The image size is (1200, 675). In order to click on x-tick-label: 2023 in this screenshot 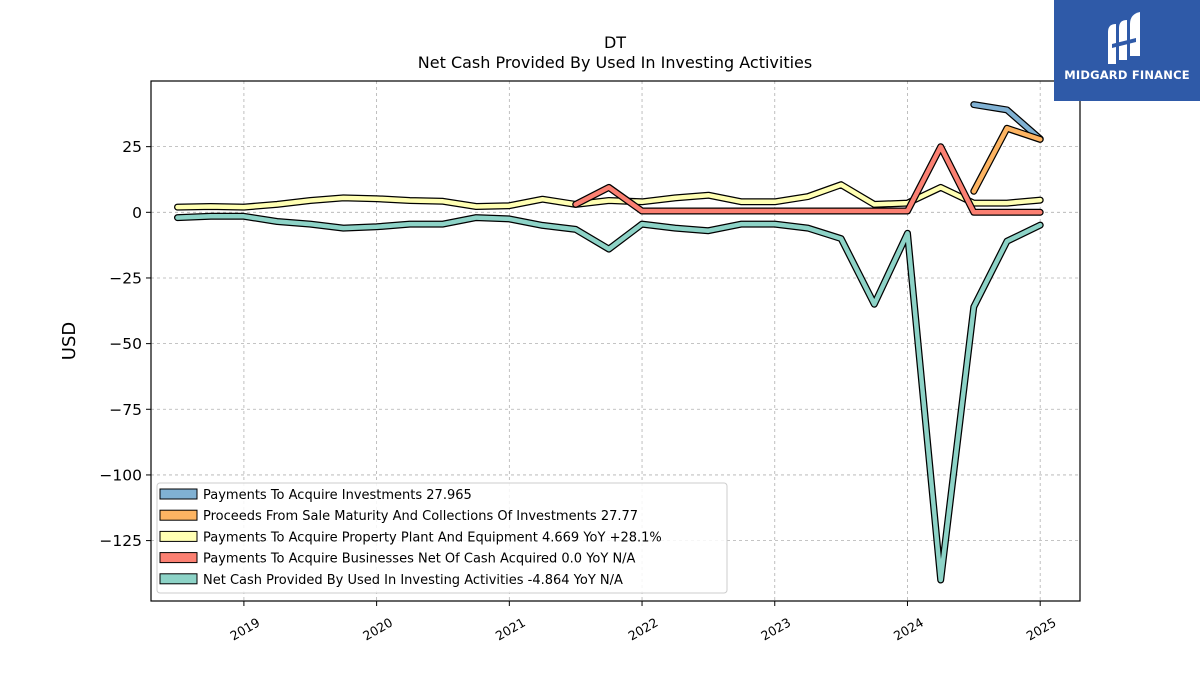, I will do `click(775, 629)`.